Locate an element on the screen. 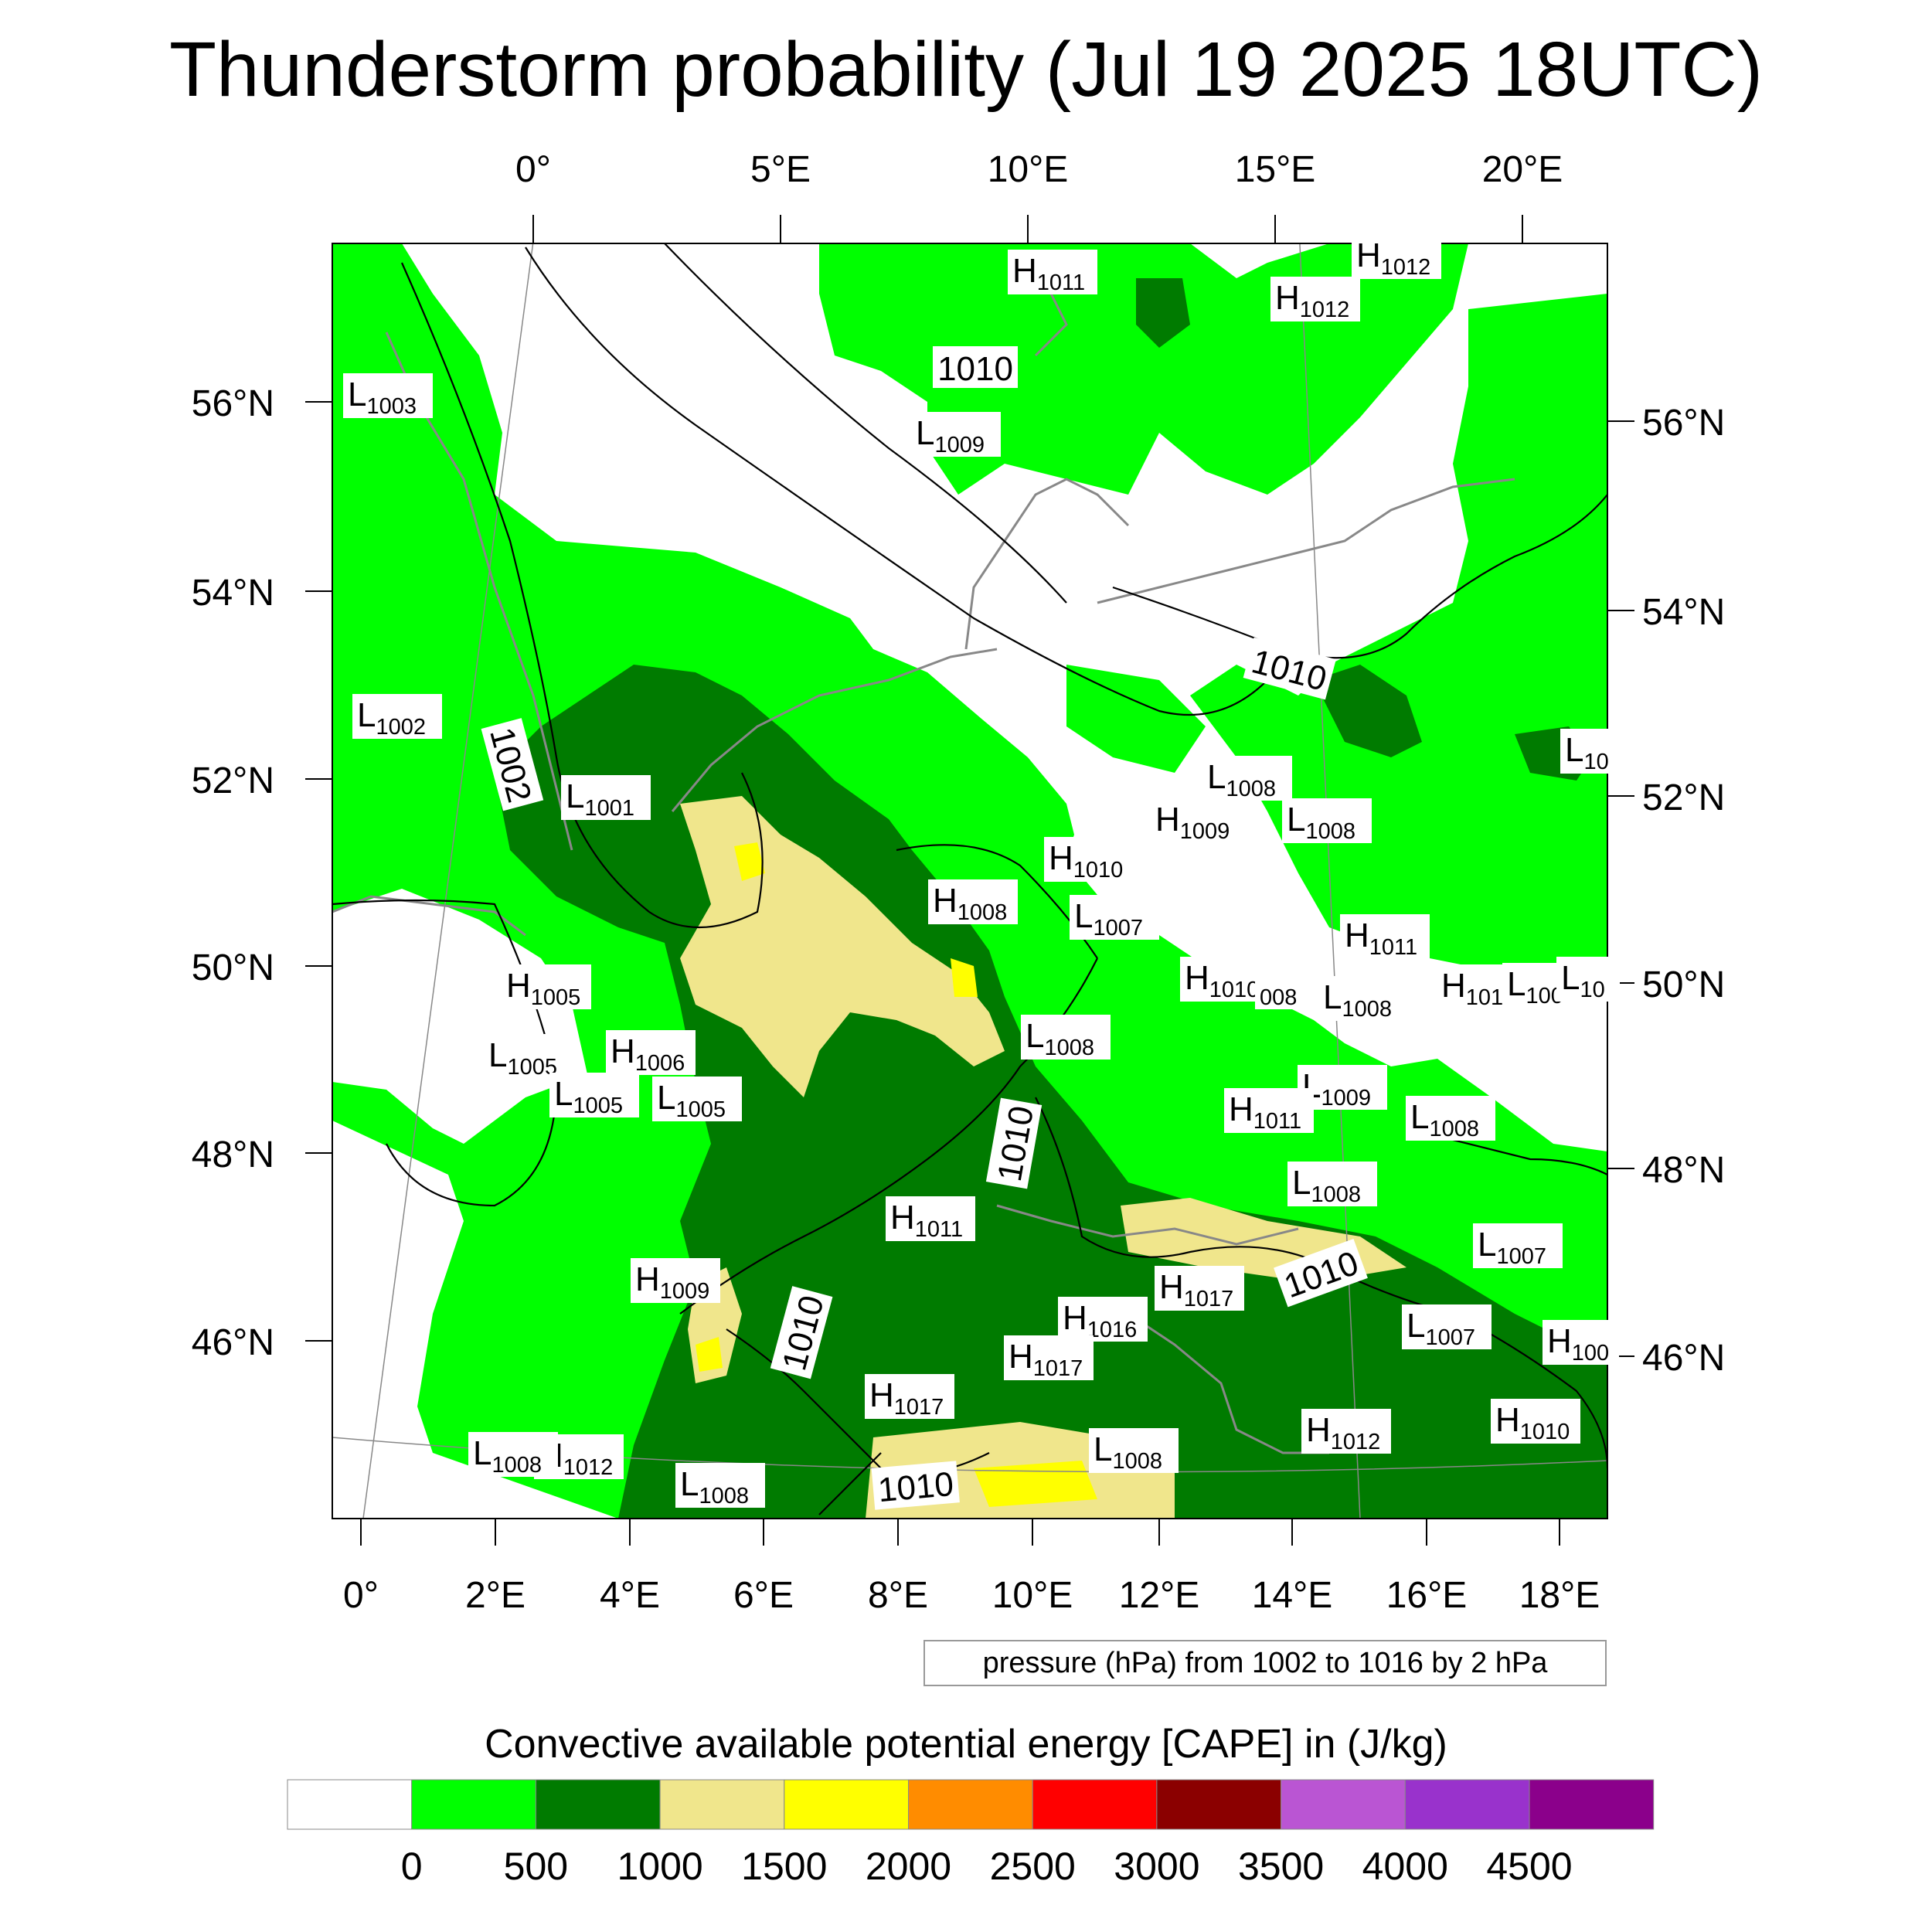 The width and height of the screenshot is (1932, 1932). pressure-center-label: H1010 is located at coordinates (1536, 1421).